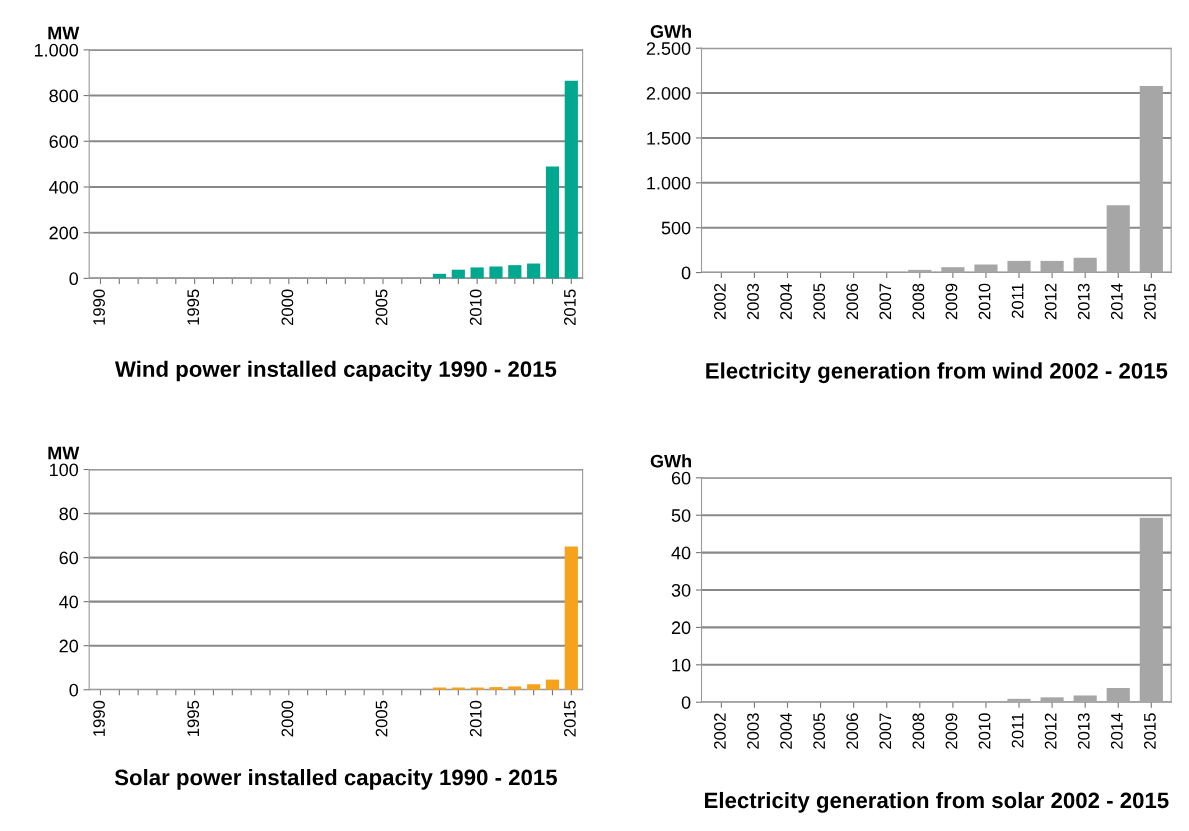 This screenshot has width=1189, height=831. I want to click on y-tick-label: 500, so click(676, 228).